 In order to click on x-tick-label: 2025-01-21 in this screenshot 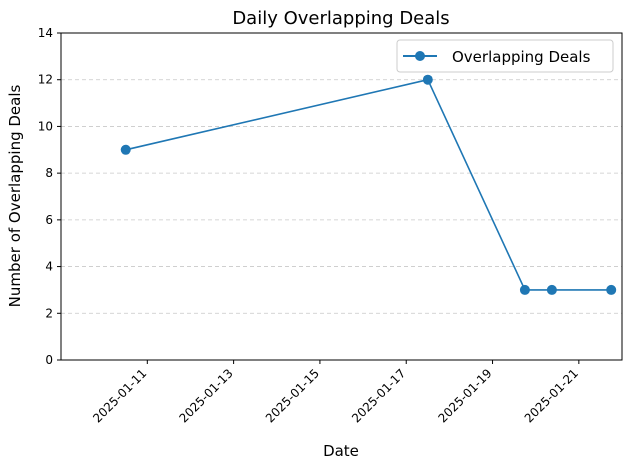, I will do `click(551, 395)`.